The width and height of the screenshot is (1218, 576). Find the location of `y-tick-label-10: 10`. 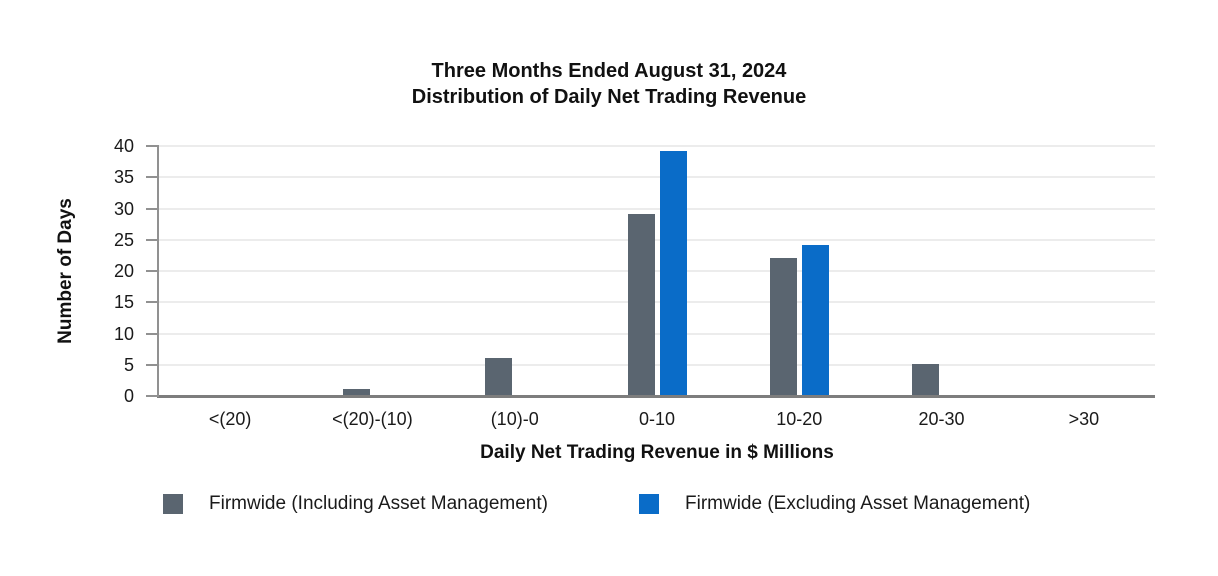

y-tick-label-10: 10 is located at coordinates (123, 333).